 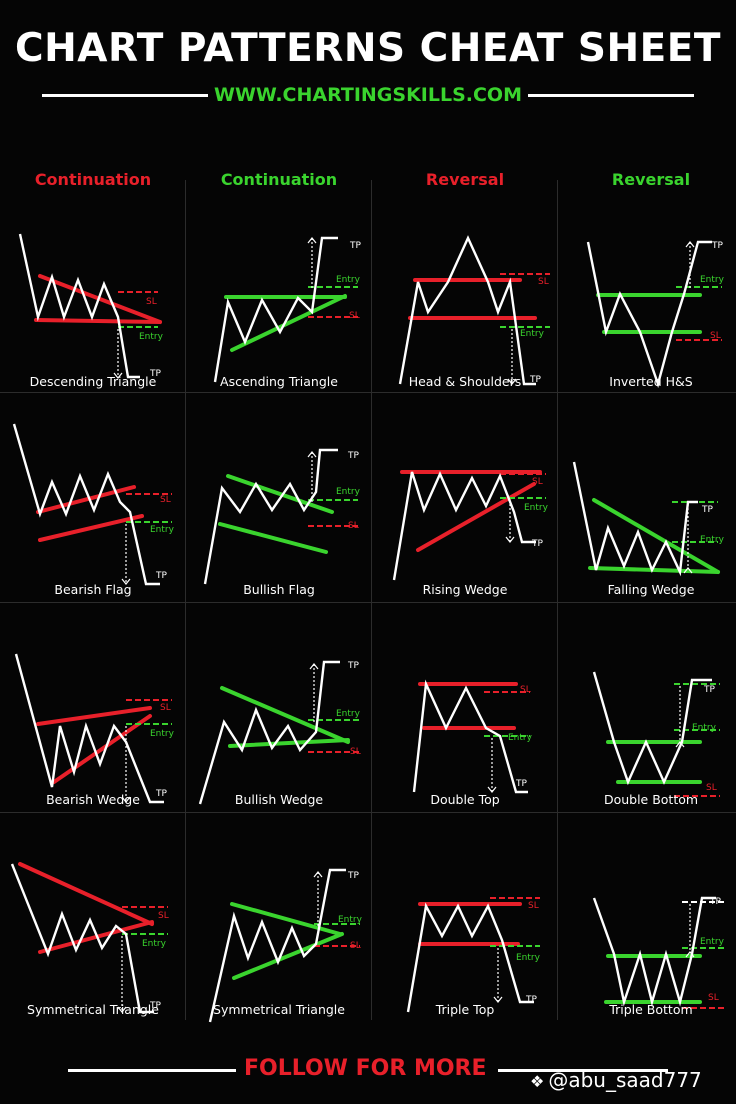 I want to click on pattern-name: Rising Wedge, so click(x=465, y=589).